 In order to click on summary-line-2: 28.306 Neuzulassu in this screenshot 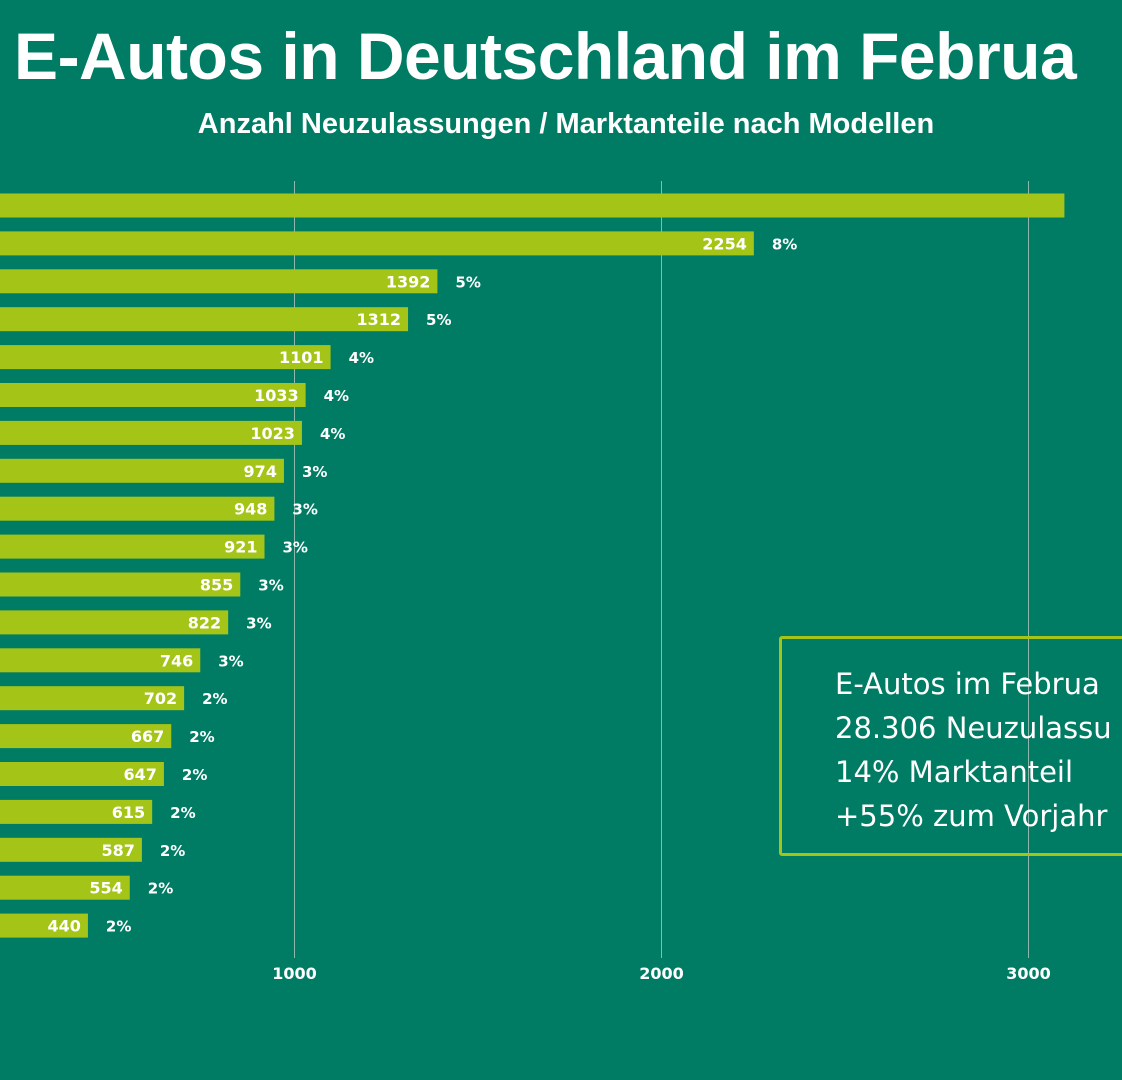, I will do `click(973, 728)`.